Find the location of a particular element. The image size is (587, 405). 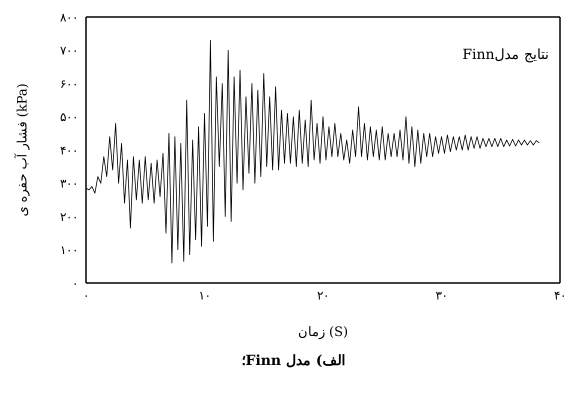

annotation: نتایج مدلFinn is located at coordinates (505, 54).